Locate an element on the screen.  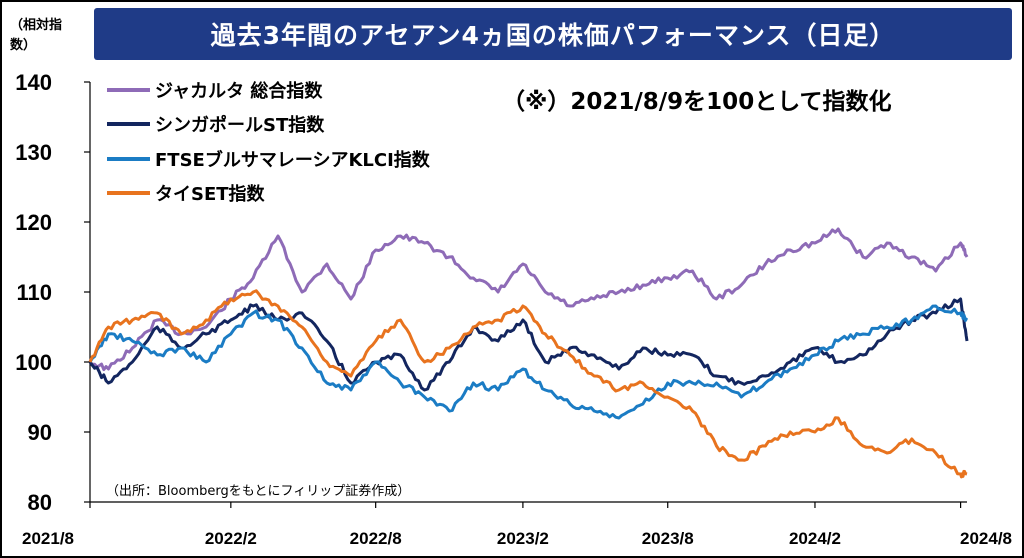
x-tick-label: 2022/8 is located at coordinates (376, 538).